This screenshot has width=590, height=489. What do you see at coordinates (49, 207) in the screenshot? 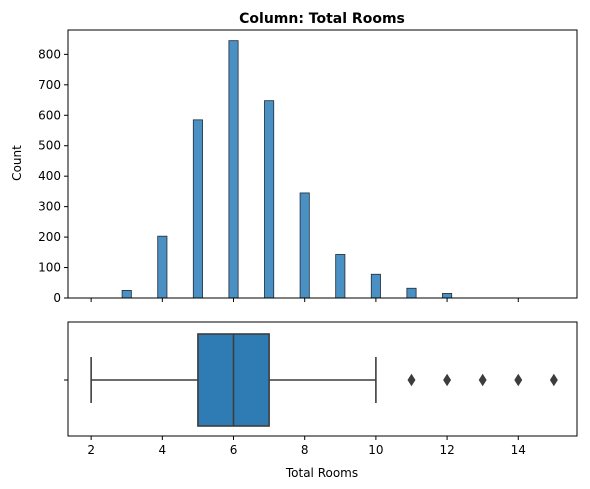
I see `y-tick-label: 300` at bounding box center [49, 207].